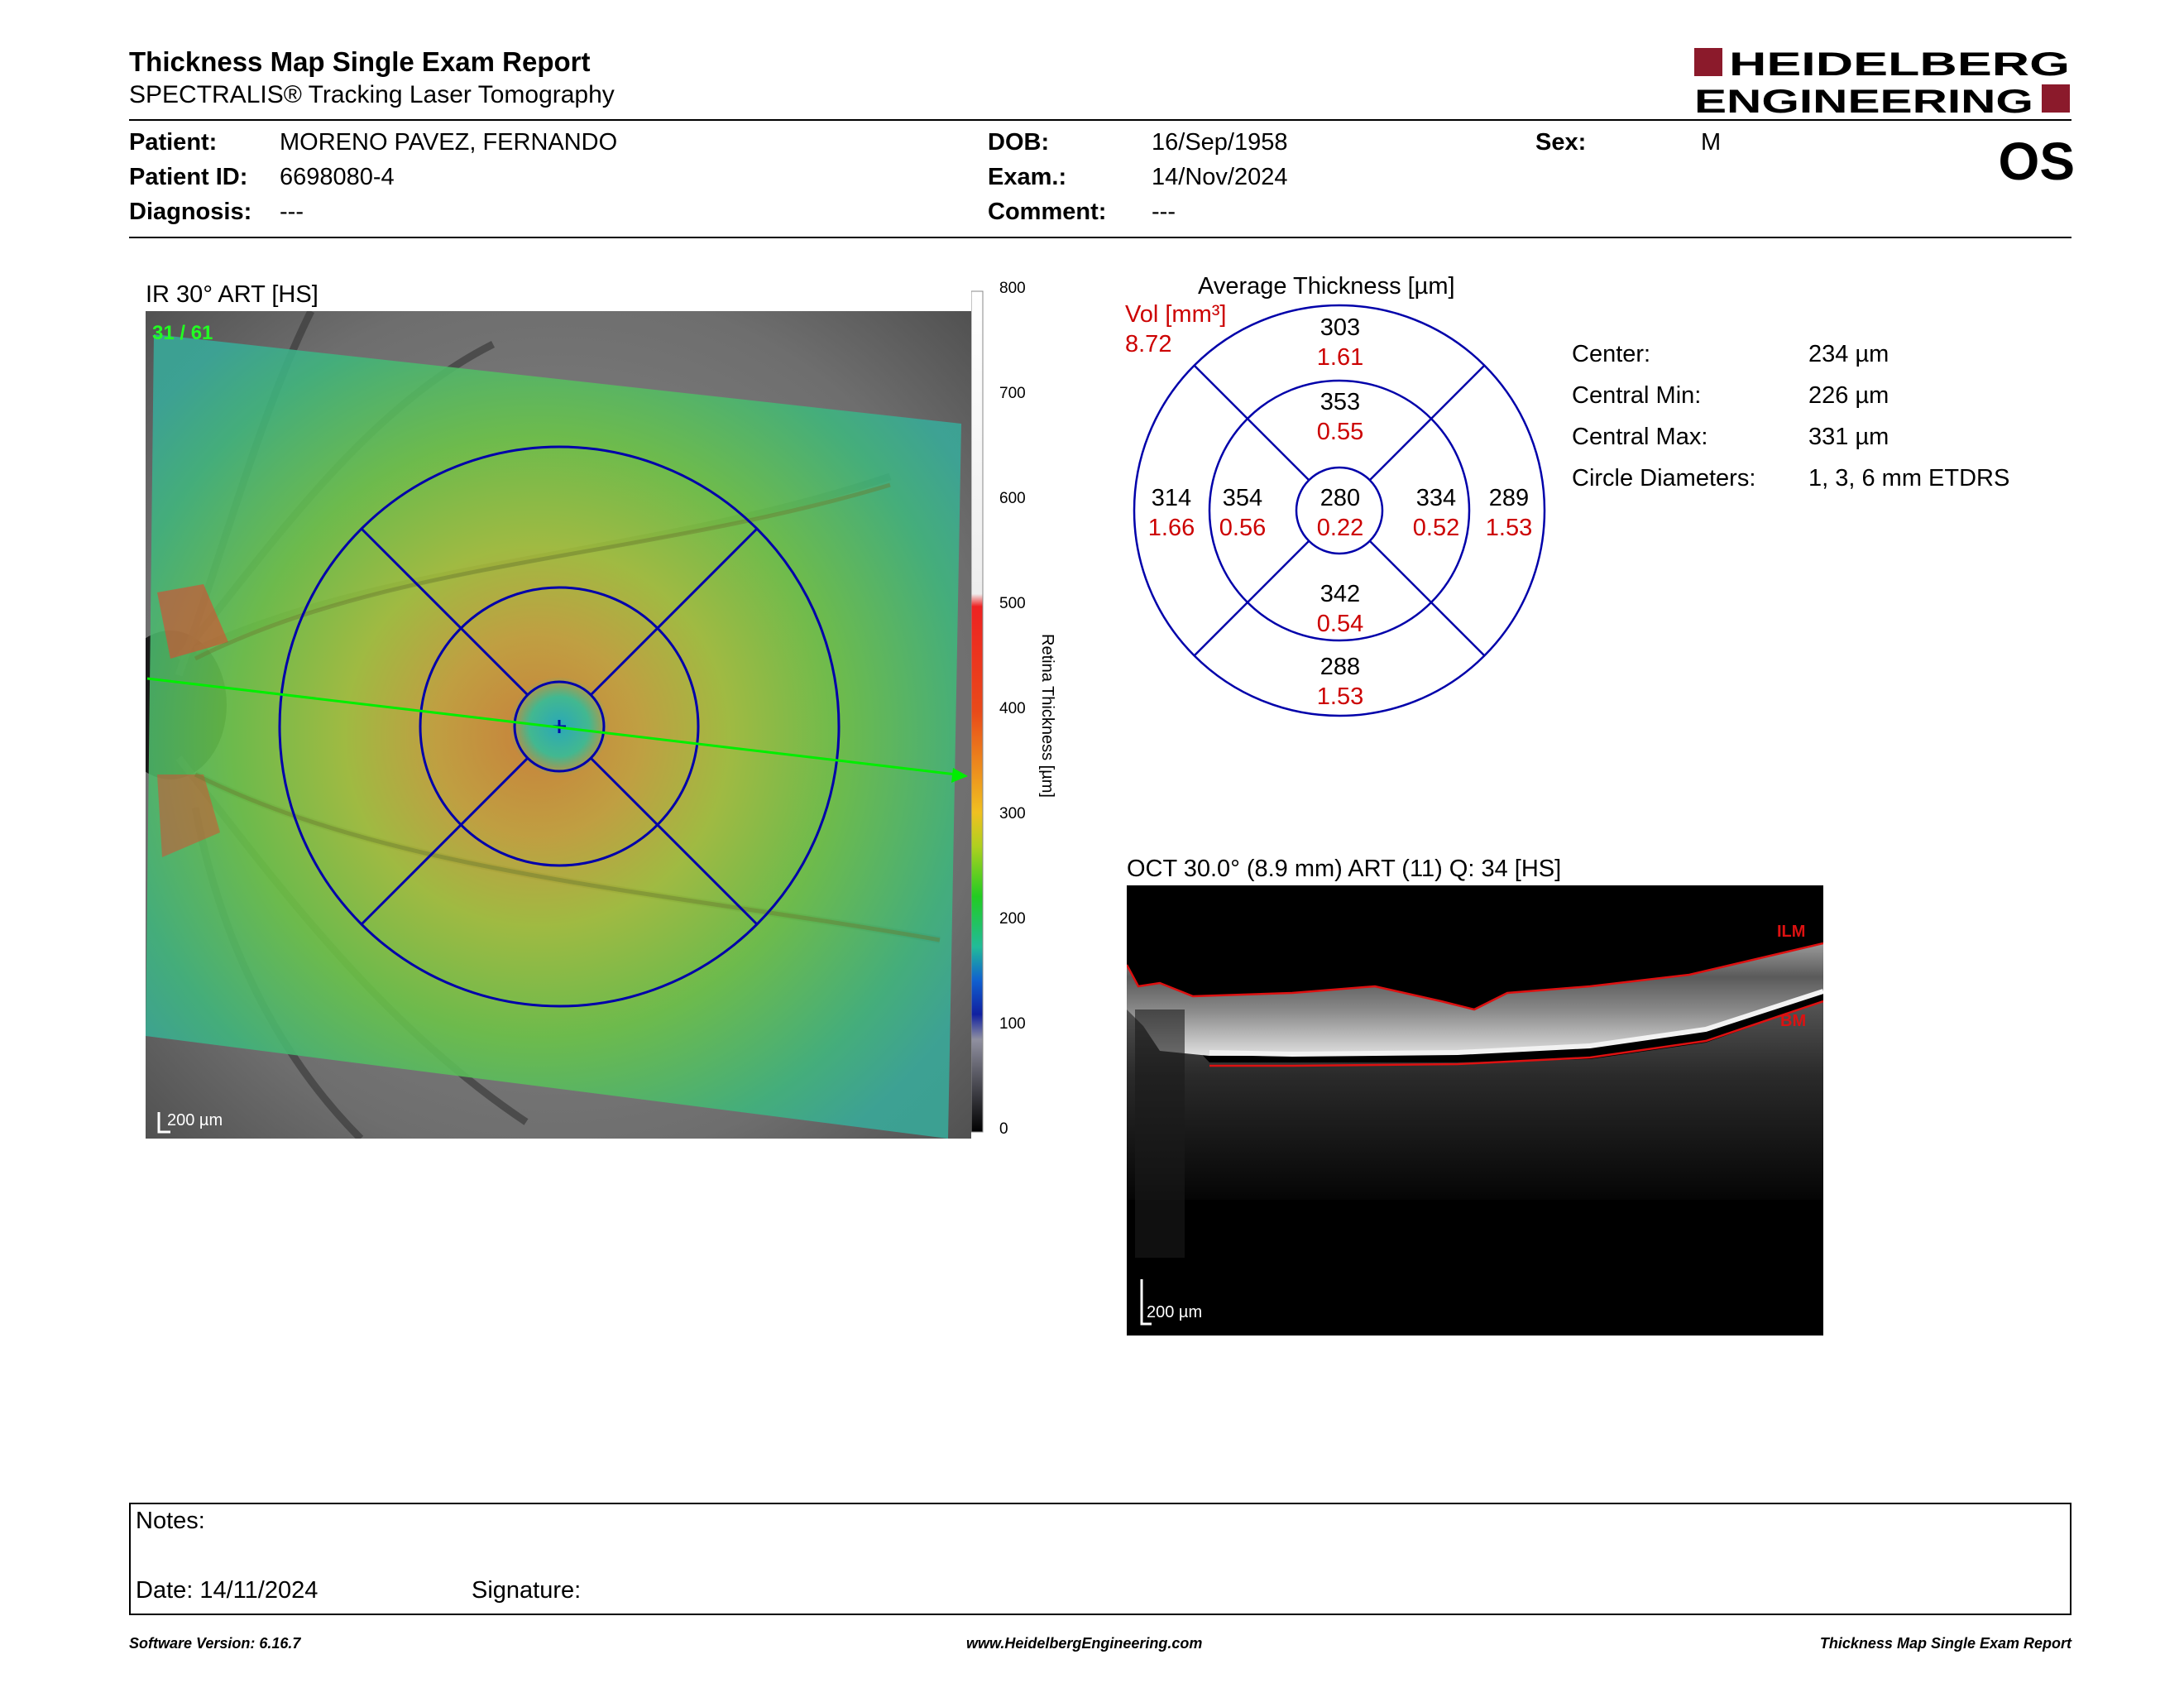 The width and height of the screenshot is (2184, 1688). What do you see at coordinates (190, 212) in the screenshot?
I see `diagnosis-label: Diagnosis:` at bounding box center [190, 212].